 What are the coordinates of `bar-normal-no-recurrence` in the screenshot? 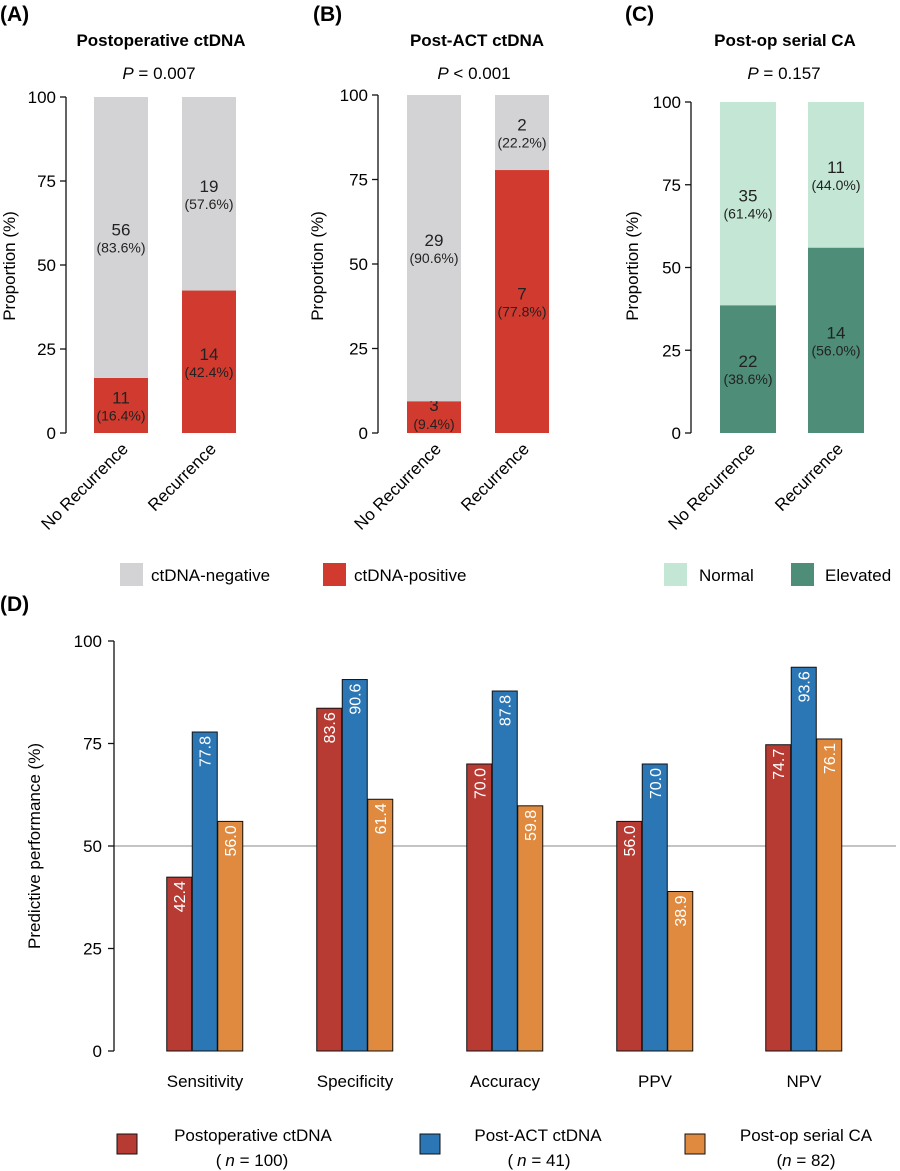 It's located at (748, 204).